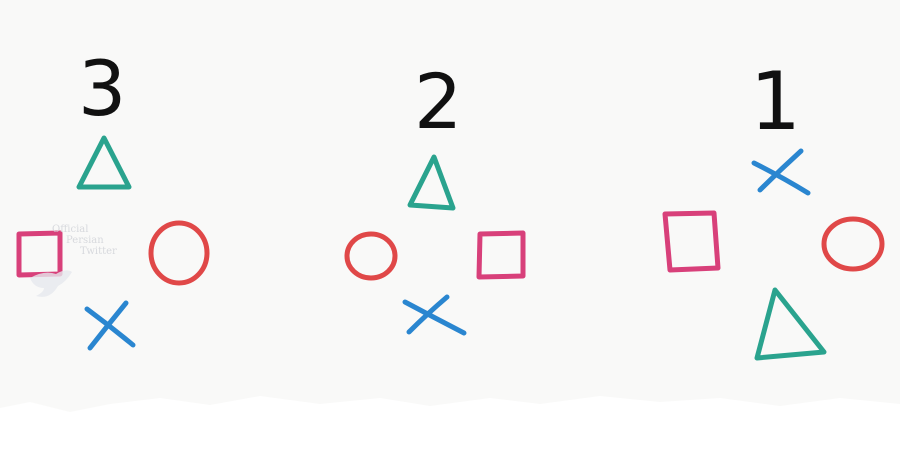  I want to click on watermark-line-3: Twitter, so click(98, 251).